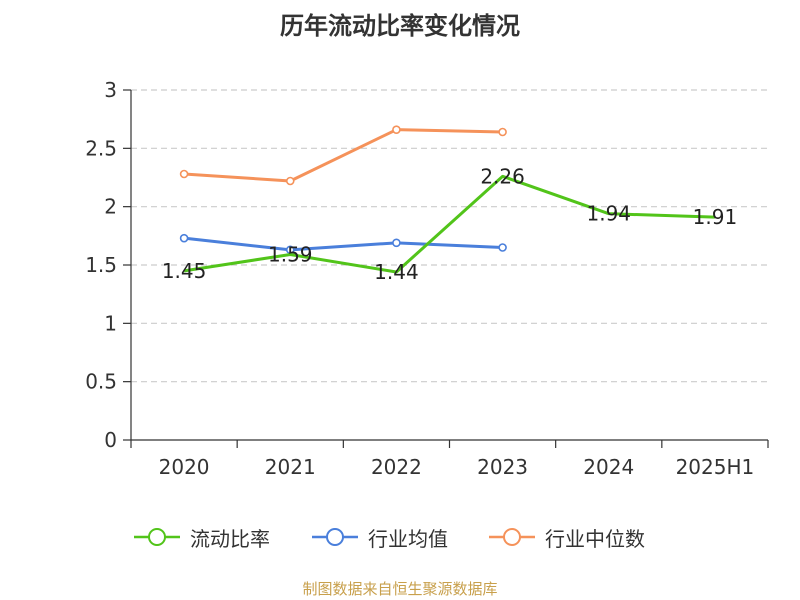 The image size is (800, 600). I want to click on x-tick-label: 2025H1, so click(715, 467).